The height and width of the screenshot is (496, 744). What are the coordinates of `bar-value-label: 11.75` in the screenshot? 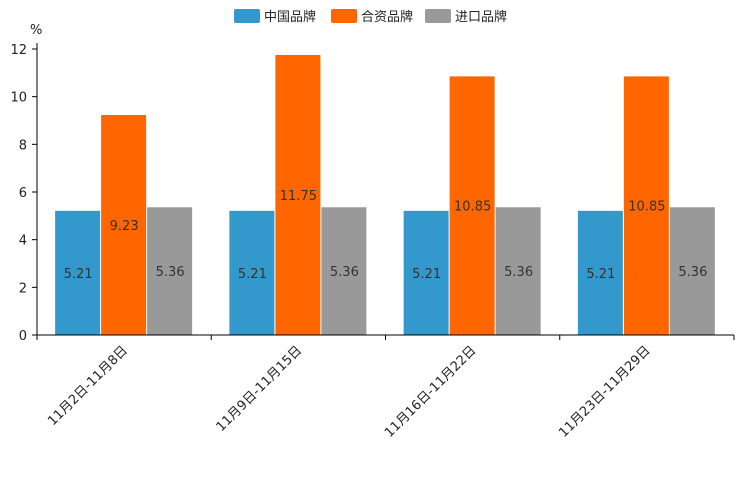 It's located at (298, 196).